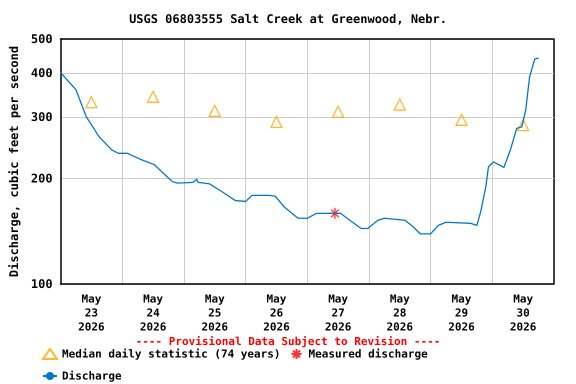 This screenshot has height=384, width=576. Describe the element at coordinates (41, 39) in the screenshot. I see `y-tick-label: 500` at that location.